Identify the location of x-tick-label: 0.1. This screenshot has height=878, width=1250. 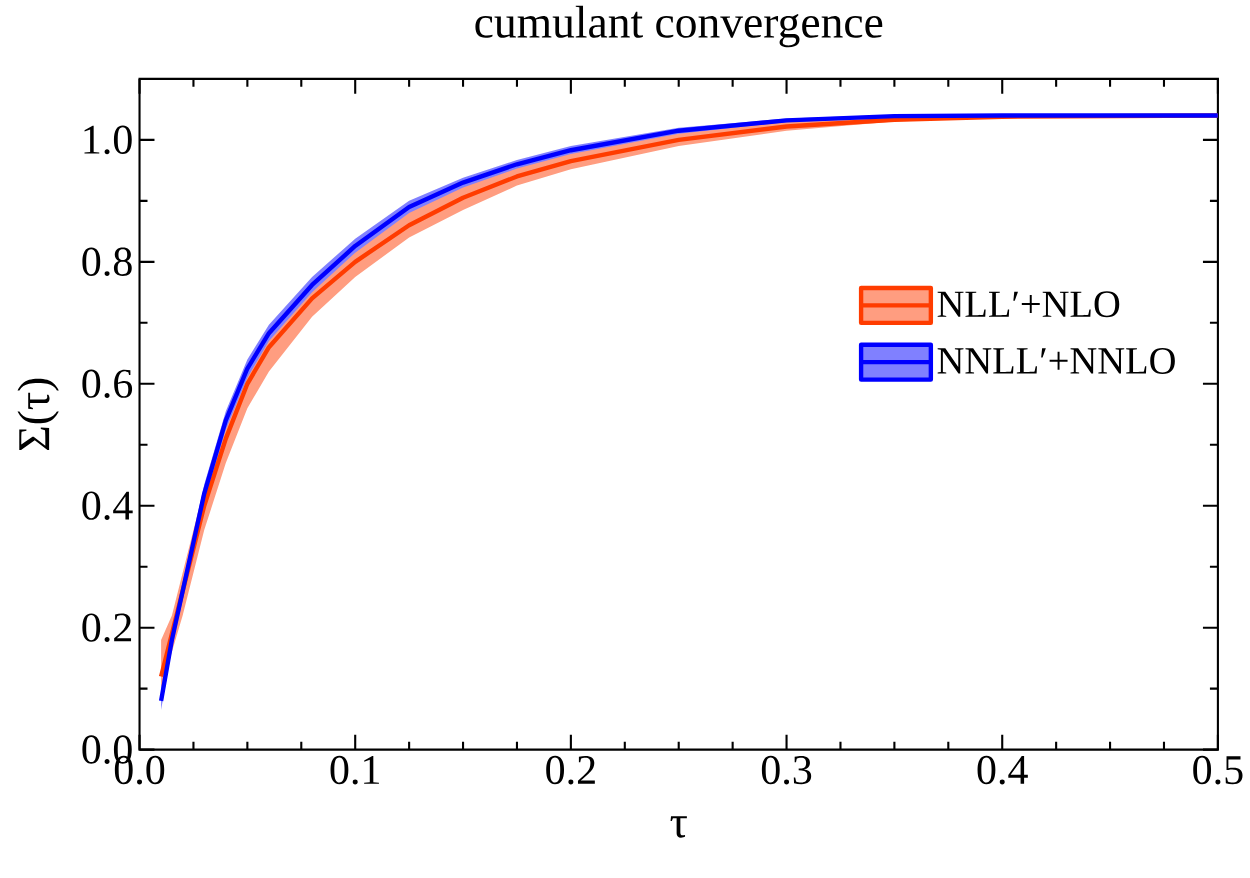
(354, 770).